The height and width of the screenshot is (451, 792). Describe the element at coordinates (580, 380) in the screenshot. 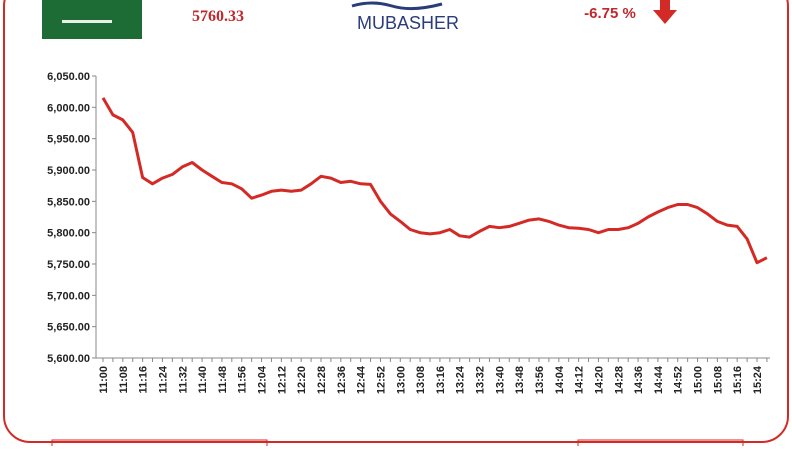

I see `x-tick-label: 14:12` at that location.